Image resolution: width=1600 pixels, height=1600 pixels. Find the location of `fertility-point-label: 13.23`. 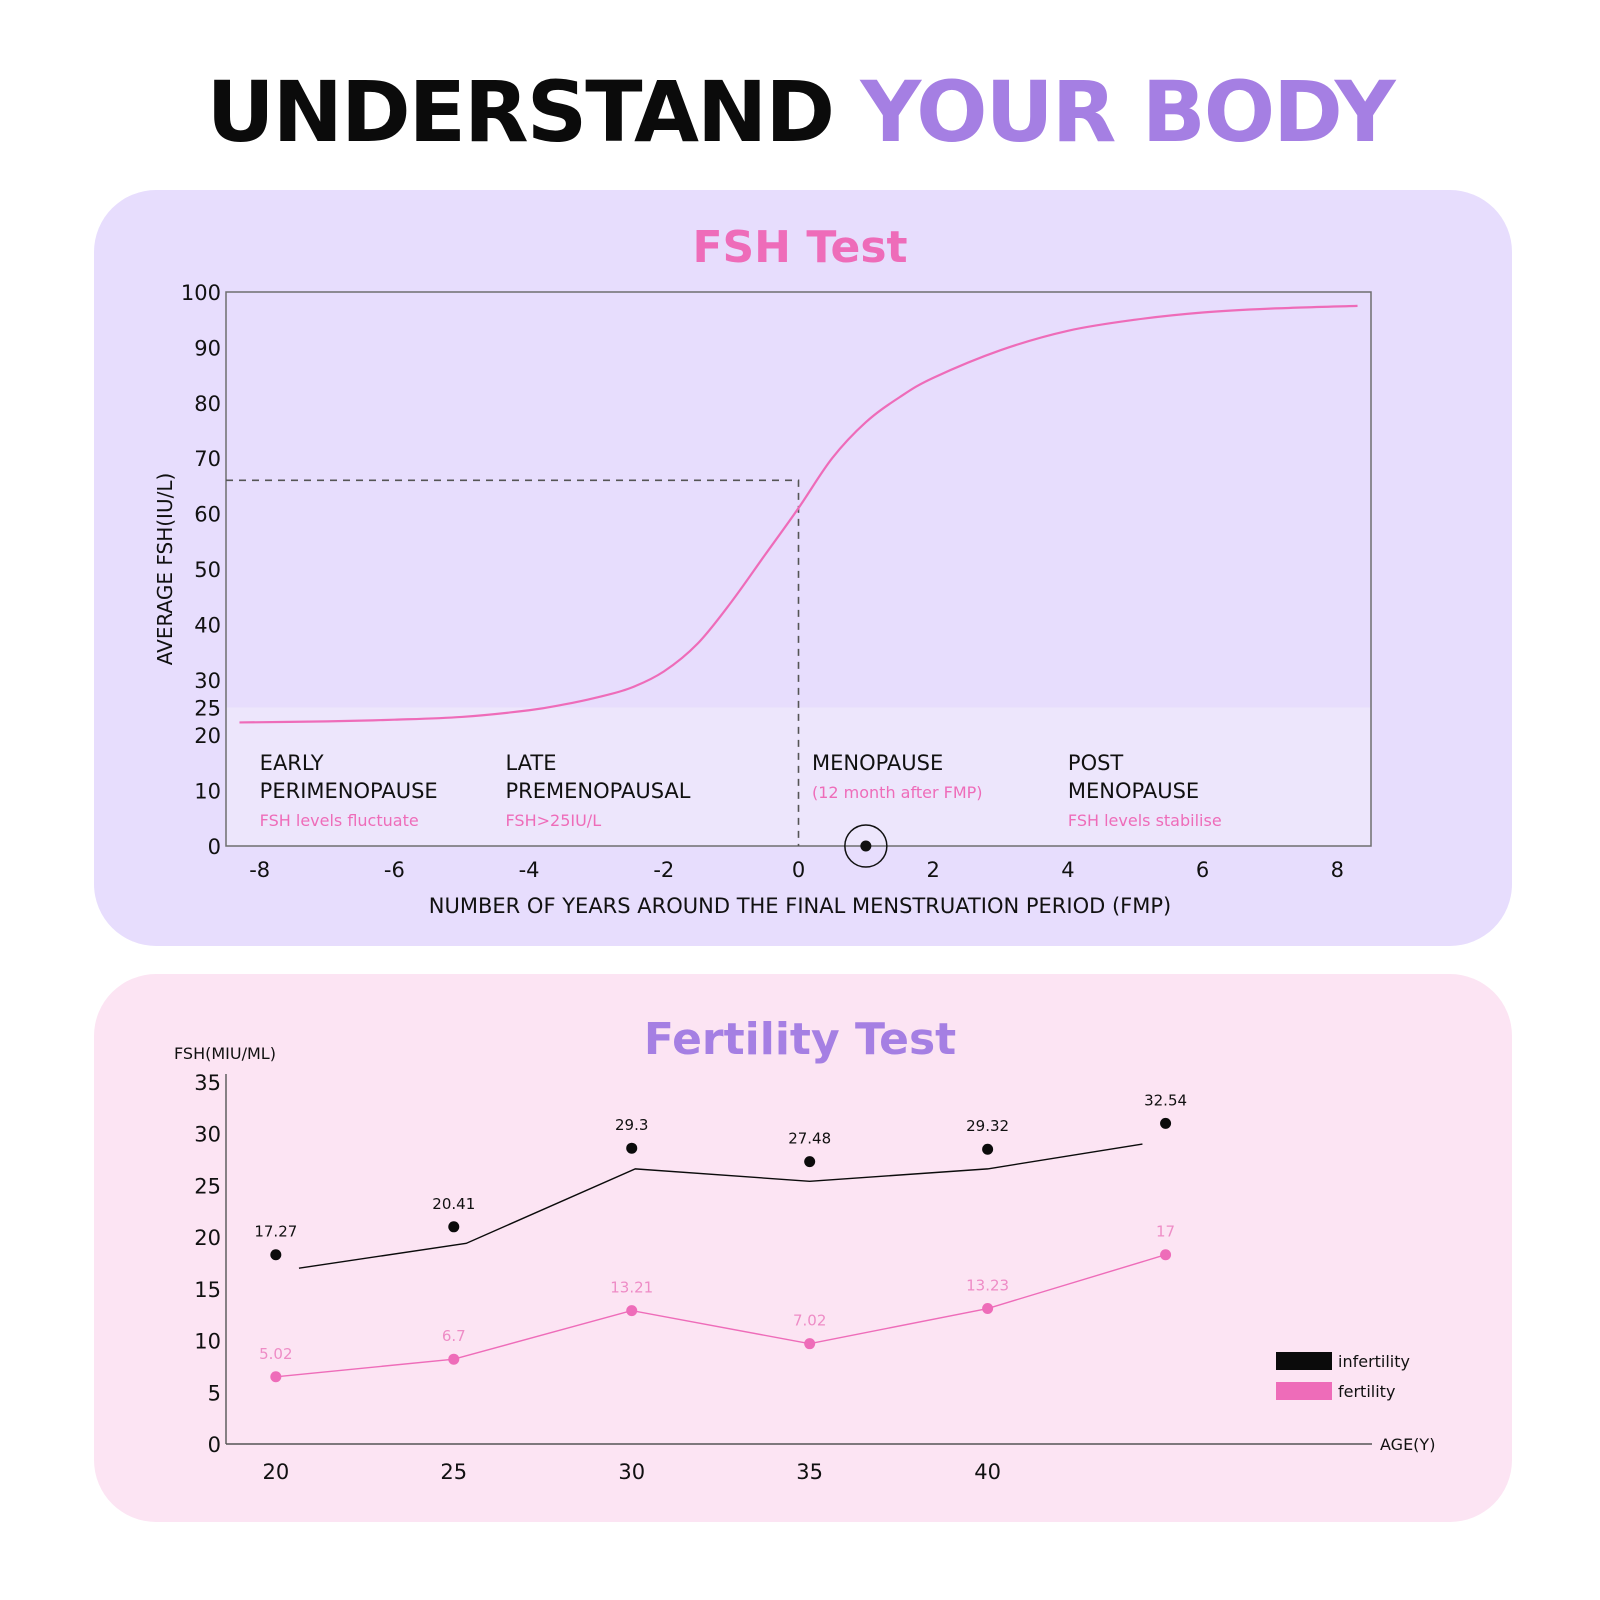

fertility-point-label: 13.23 is located at coordinates (987, 1286).